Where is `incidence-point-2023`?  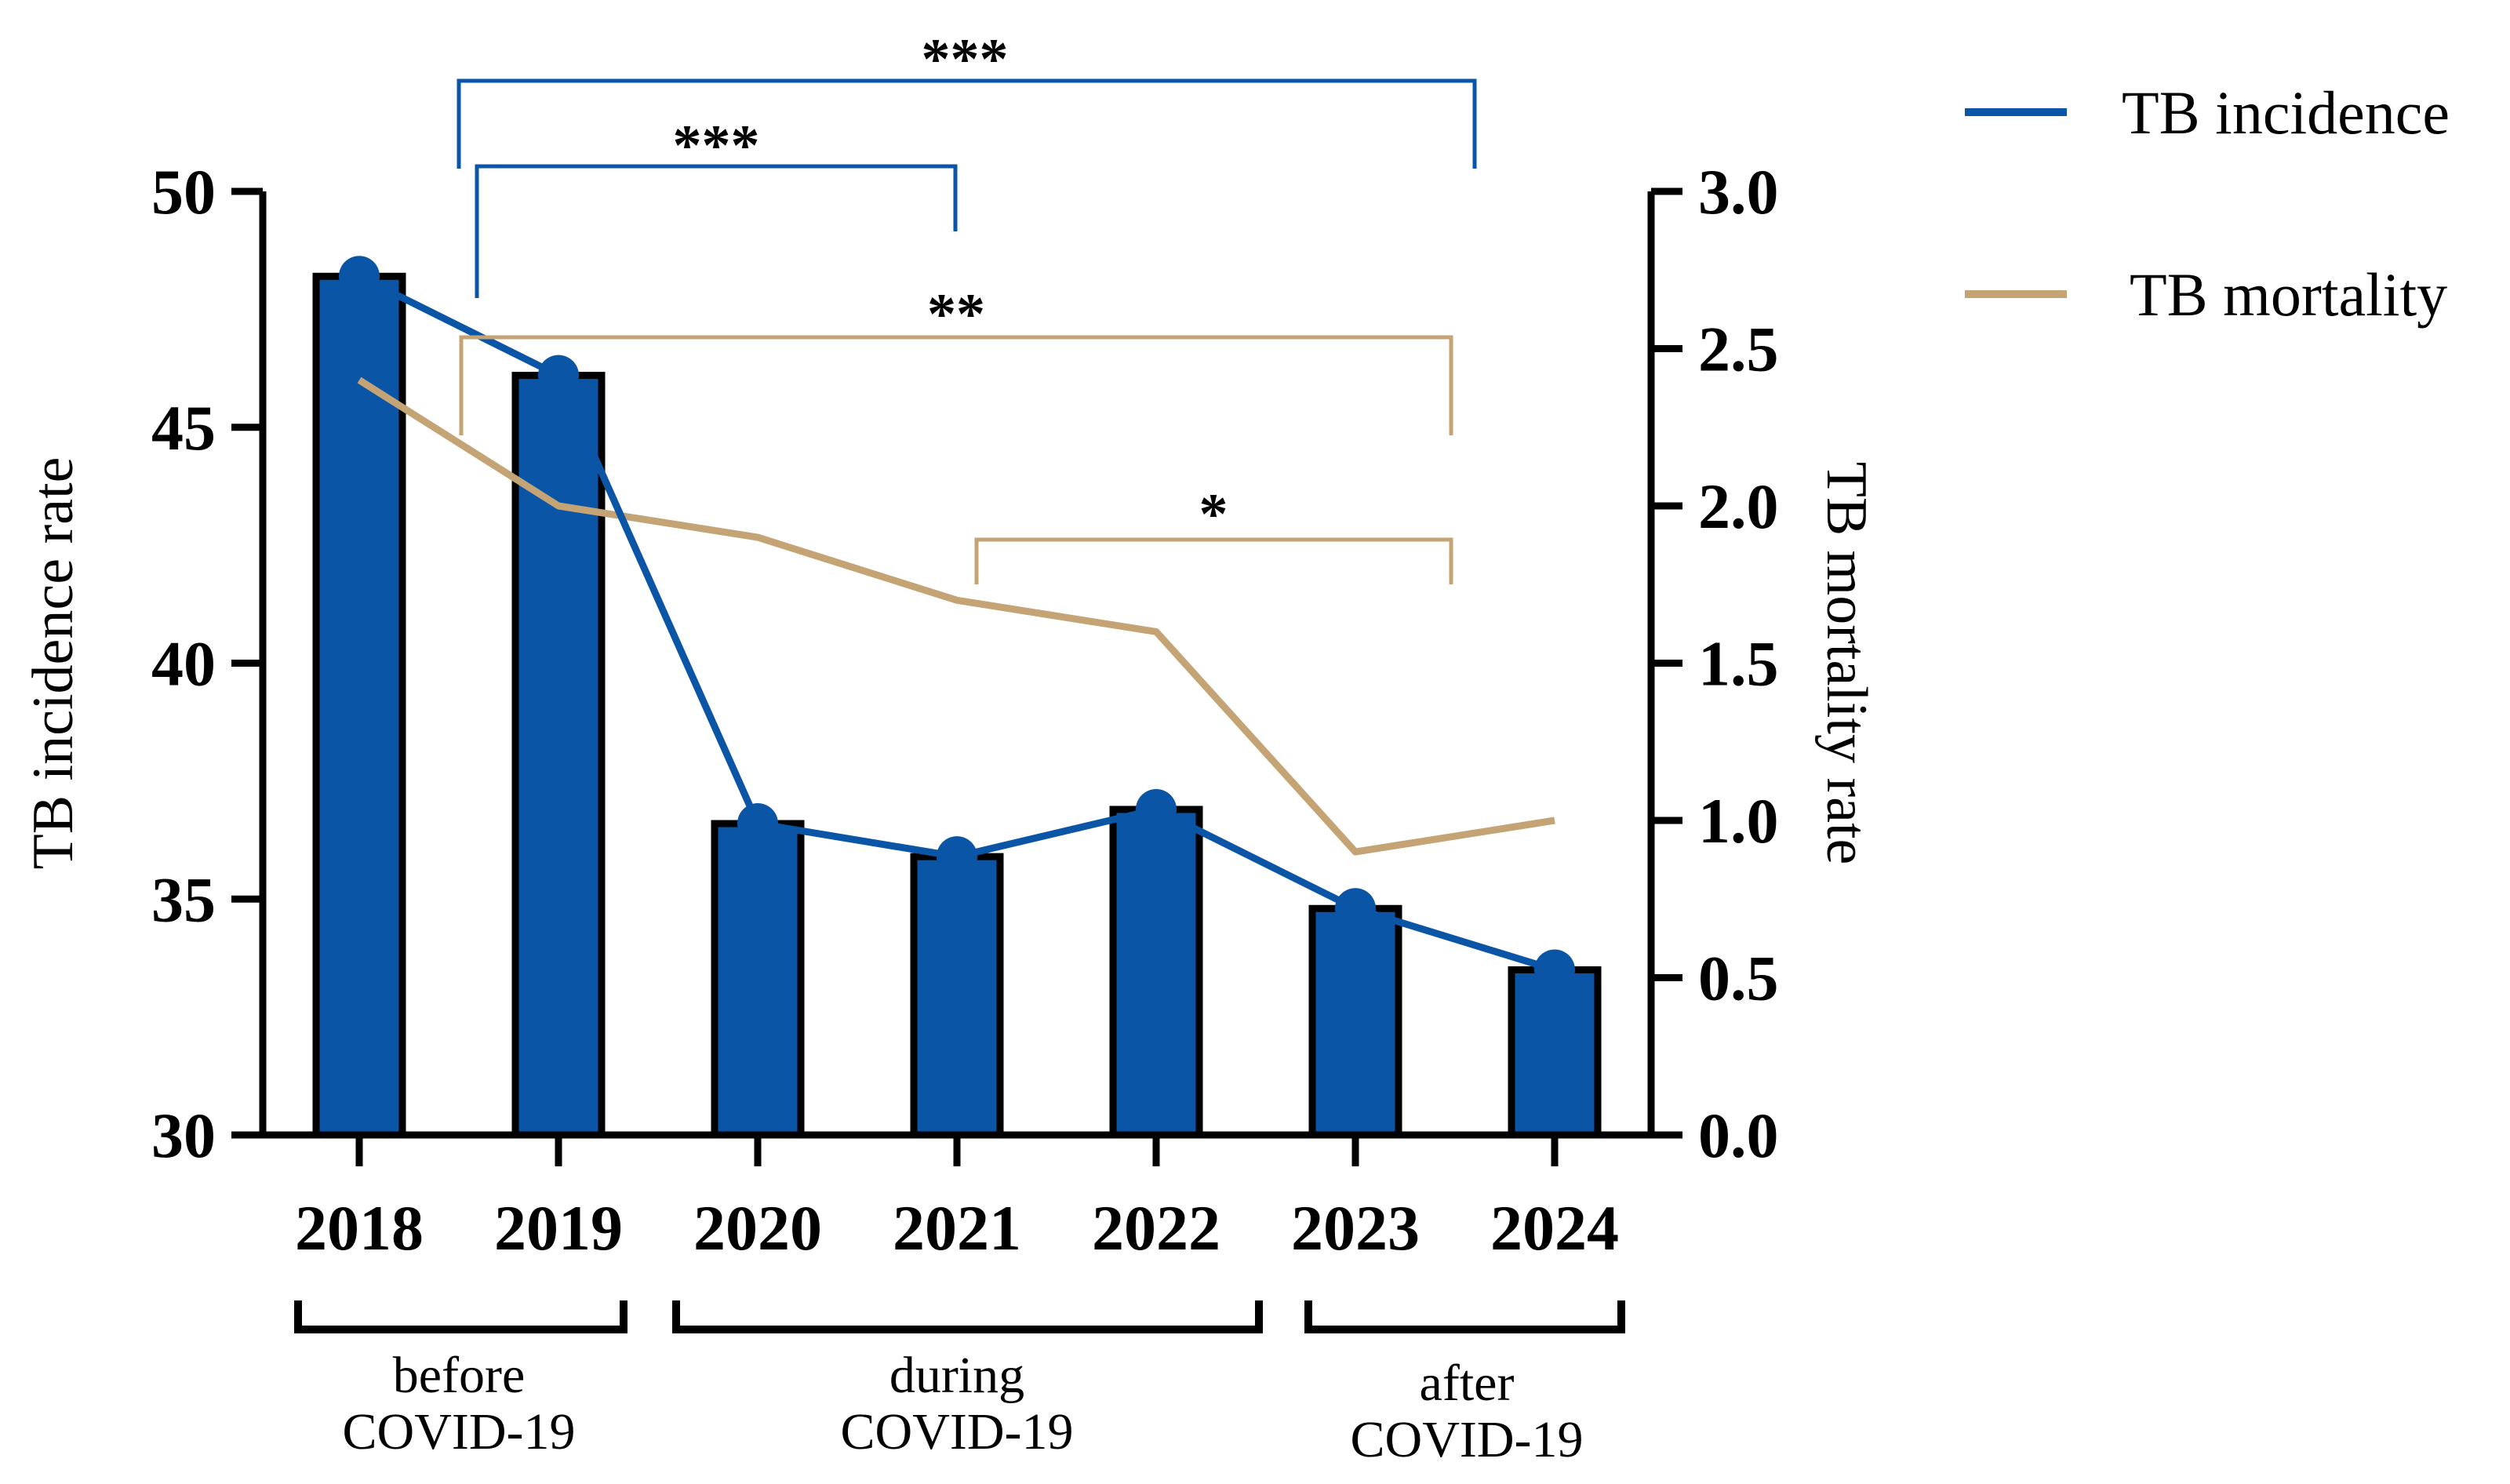 incidence-point-2023 is located at coordinates (1355, 908).